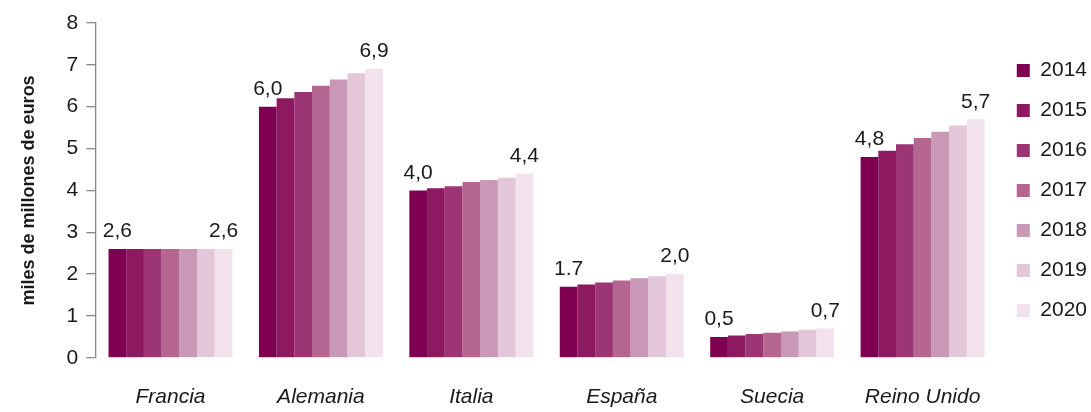 The height and width of the screenshot is (412, 1091). What do you see at coordinates (72, 314) in the screenshot?
I see `y-tick-label: 1` at bounding box center [72, 314].